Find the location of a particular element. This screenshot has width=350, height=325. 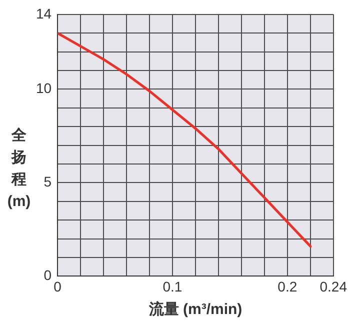

x-tick-label: 0.2 is located at coordinates (288, 286).